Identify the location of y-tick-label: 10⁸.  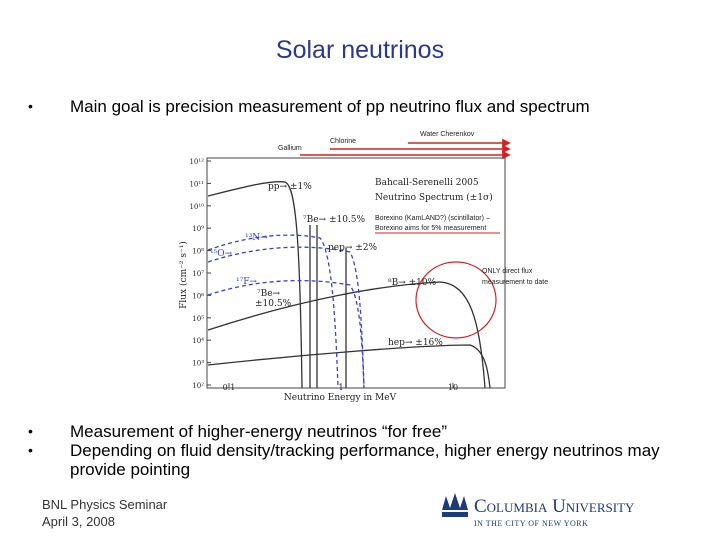
(198, 252).